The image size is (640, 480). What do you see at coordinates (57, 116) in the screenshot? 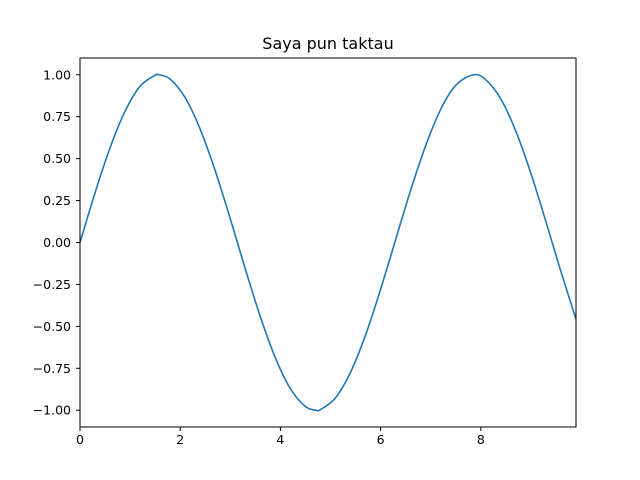
I see `y-tick-label: 0.75` at bounding box center [57, 116].